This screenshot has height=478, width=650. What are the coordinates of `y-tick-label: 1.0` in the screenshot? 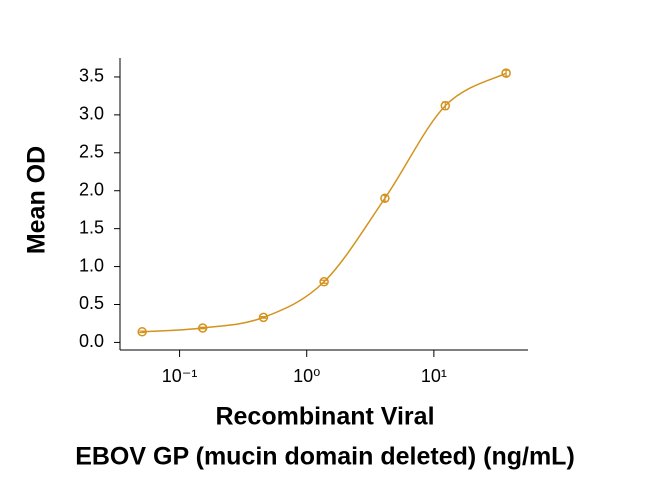 It's located at (91, 265).